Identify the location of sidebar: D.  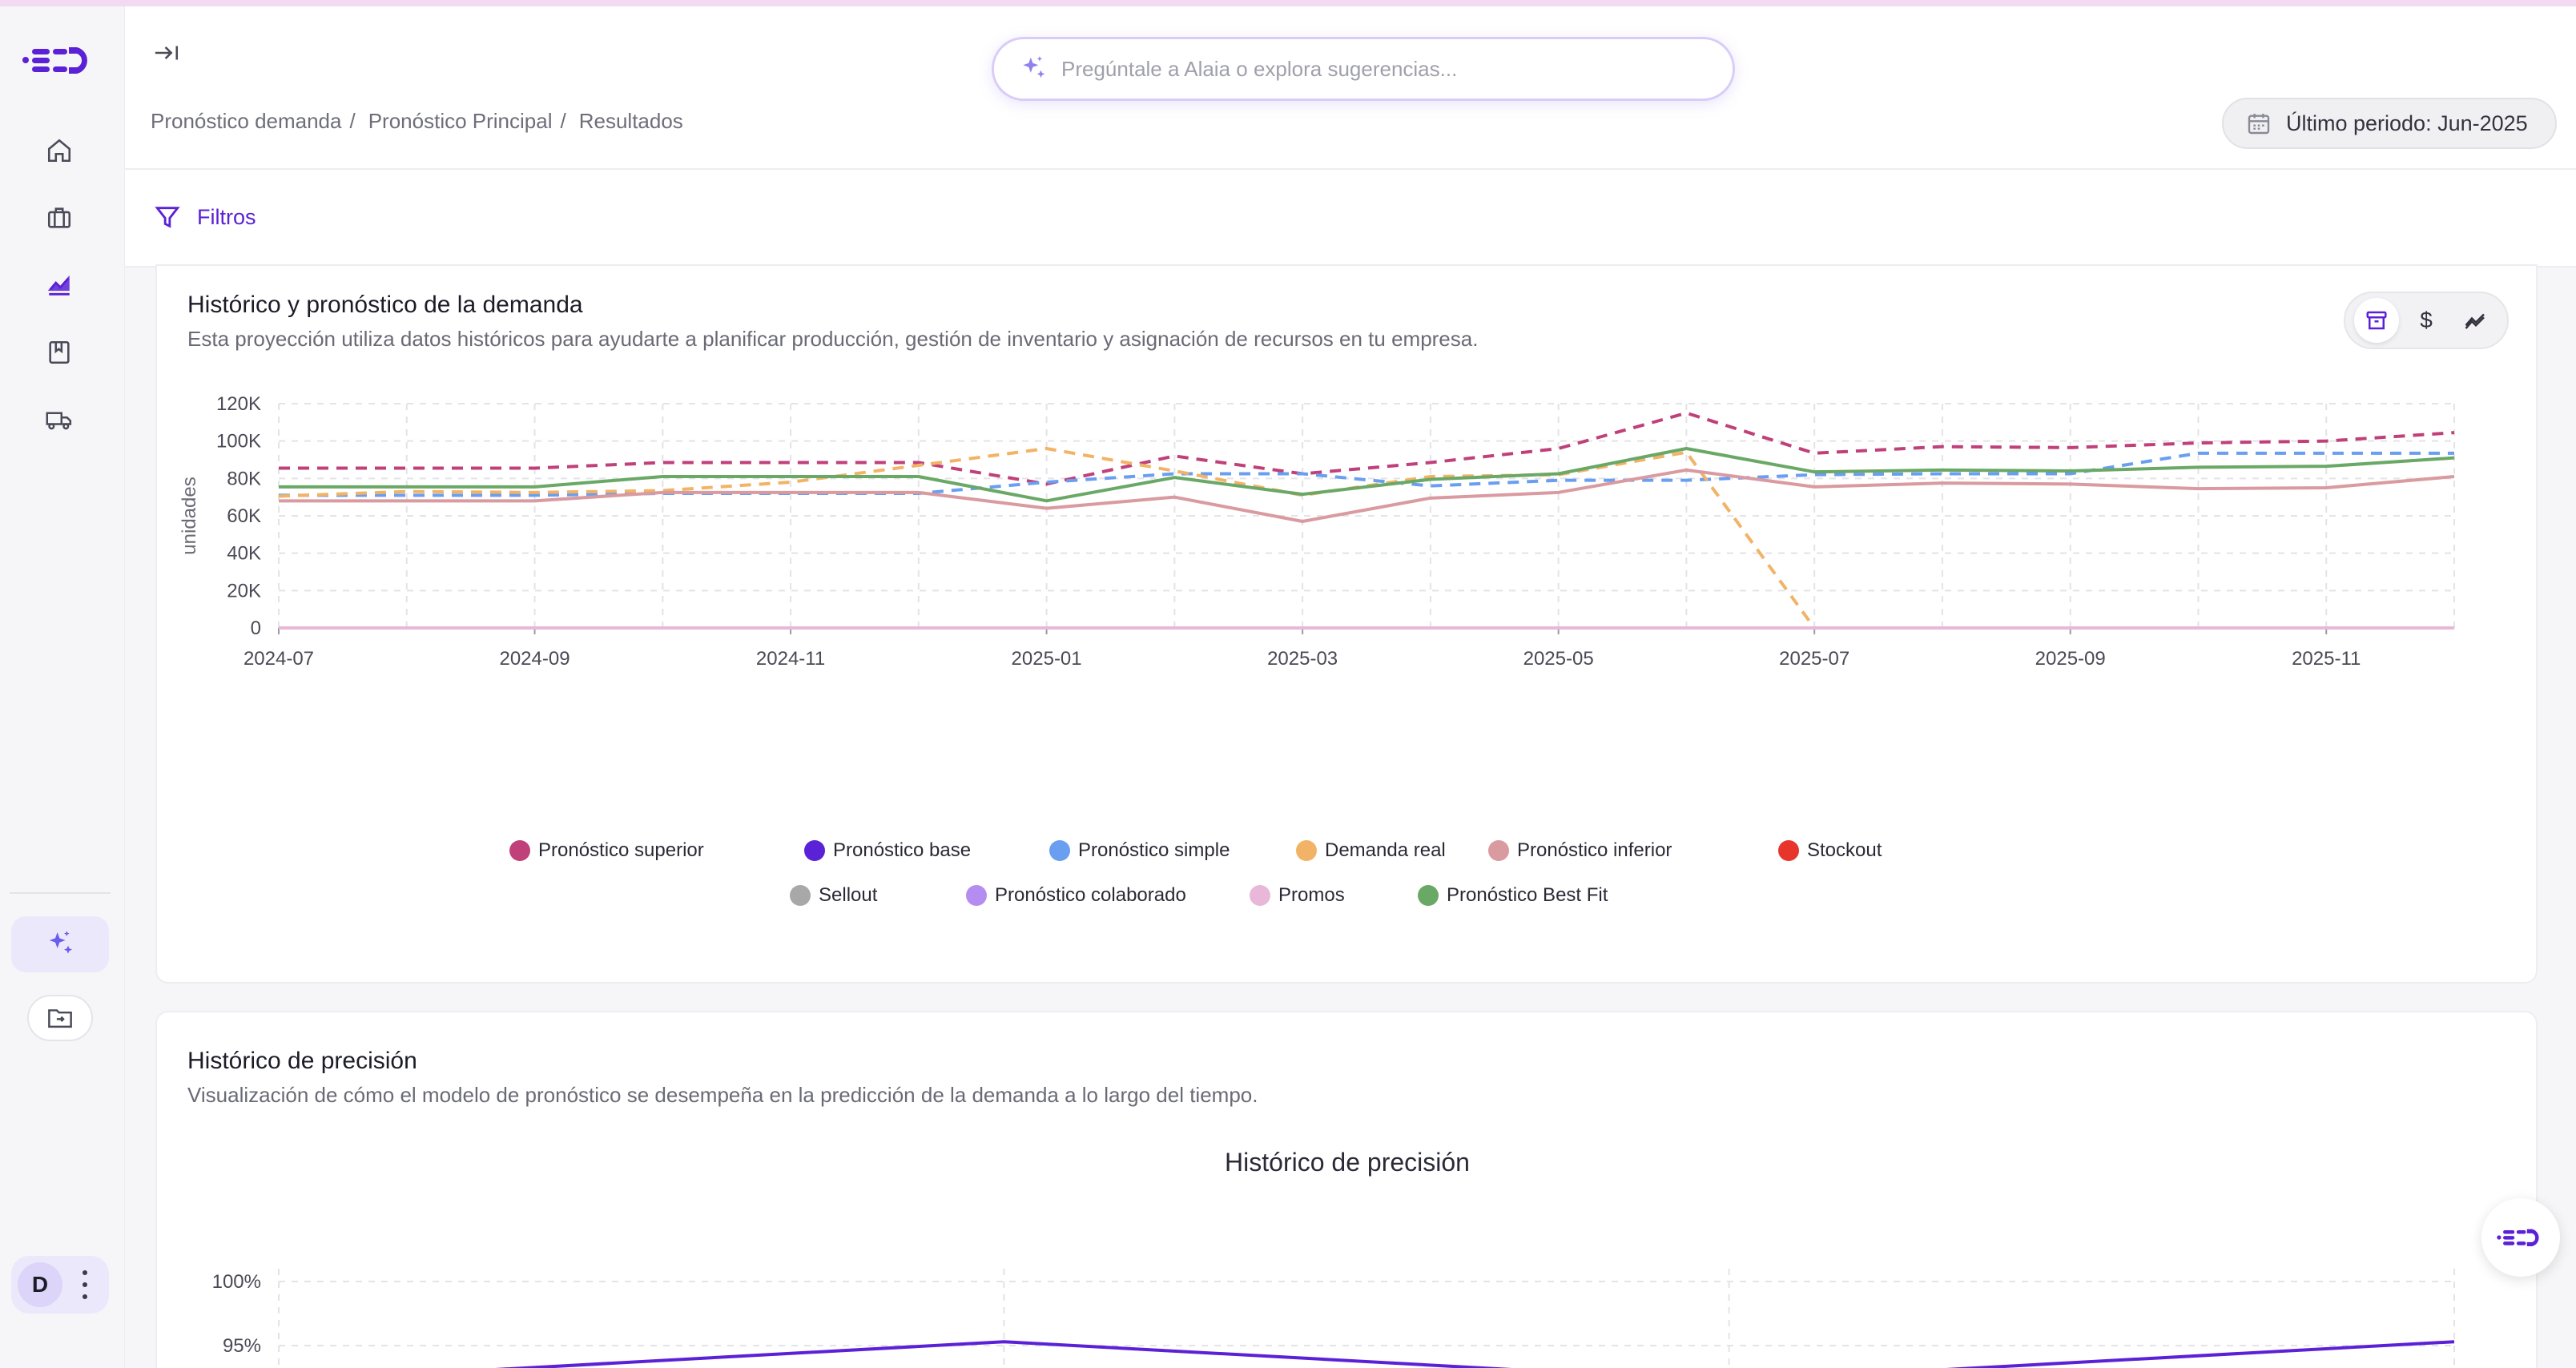
(62, 687).